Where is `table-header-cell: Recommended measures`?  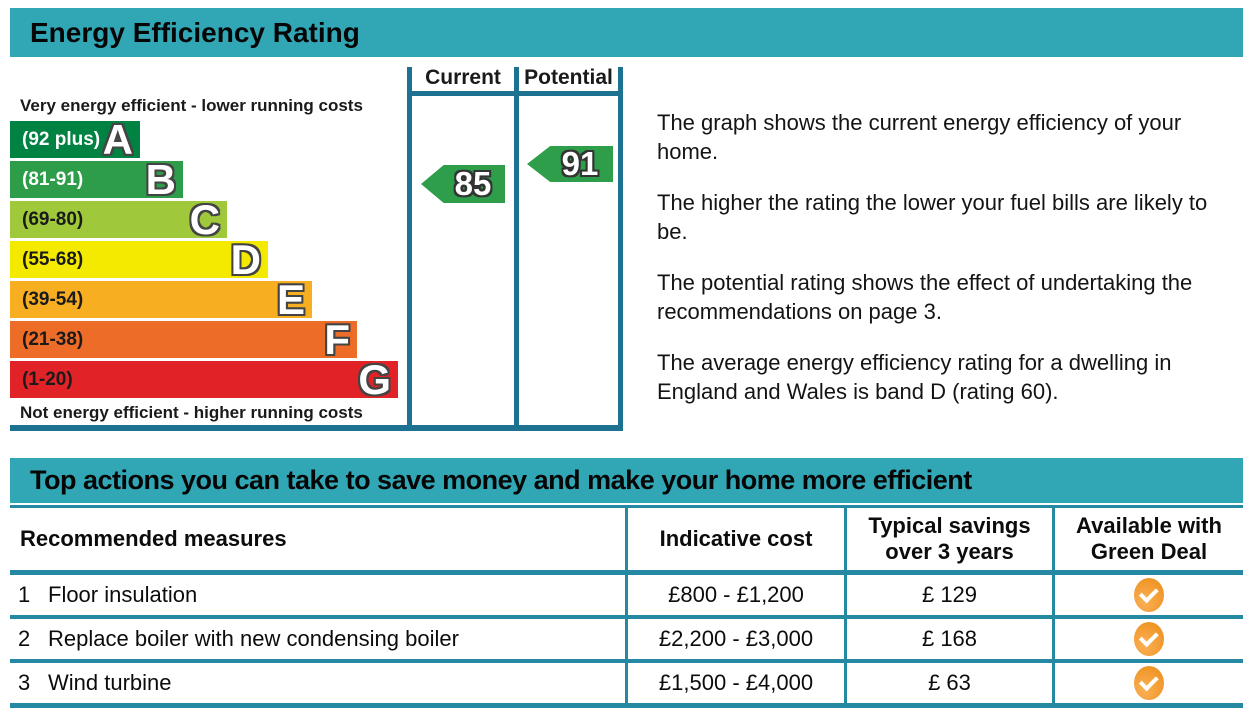 table-header-cell: Recommended measures is located at coordinates (153, 539).